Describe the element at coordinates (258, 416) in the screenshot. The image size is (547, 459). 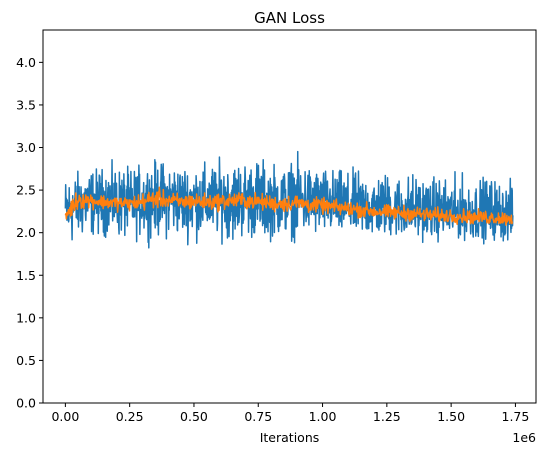
I see `x-tick-label: 0.75` at that location.